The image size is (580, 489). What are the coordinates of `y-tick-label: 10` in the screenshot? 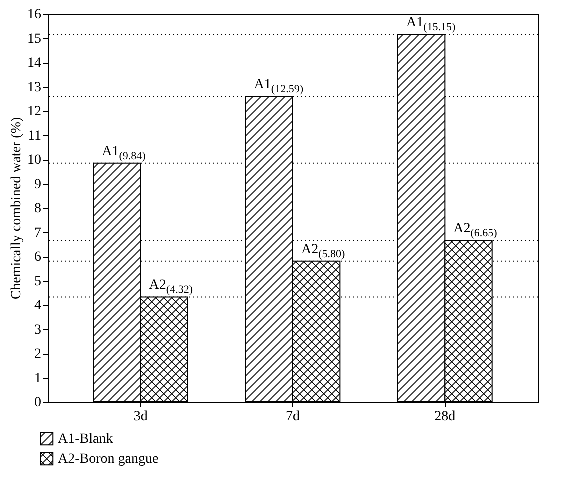 It's located at (35, 160).